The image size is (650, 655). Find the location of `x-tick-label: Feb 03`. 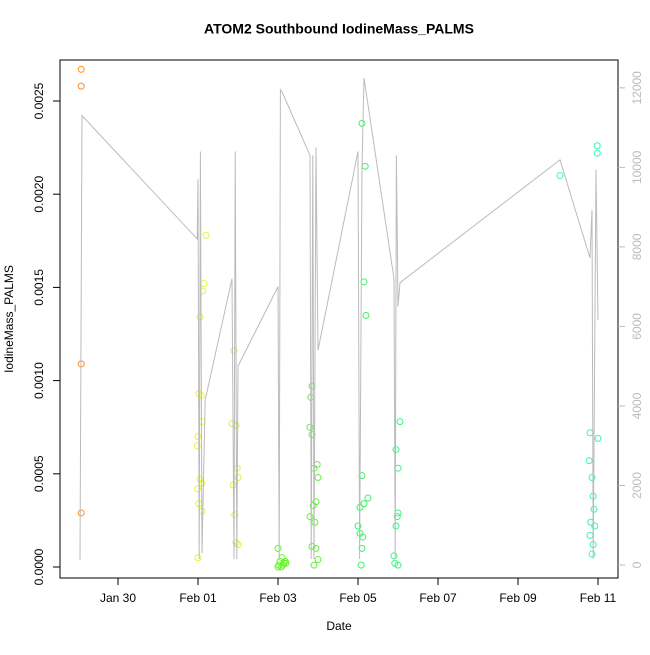

x-tick-label: Feb 03 is located at coordinates (278, 598).